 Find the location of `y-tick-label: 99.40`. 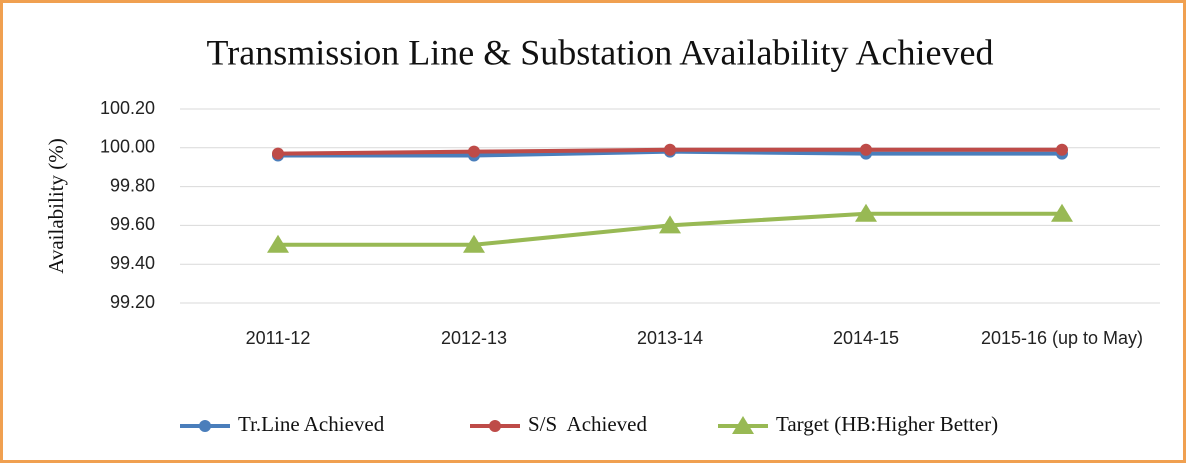

y-tick-label: 99.40 is located at coordinates (132, 263).